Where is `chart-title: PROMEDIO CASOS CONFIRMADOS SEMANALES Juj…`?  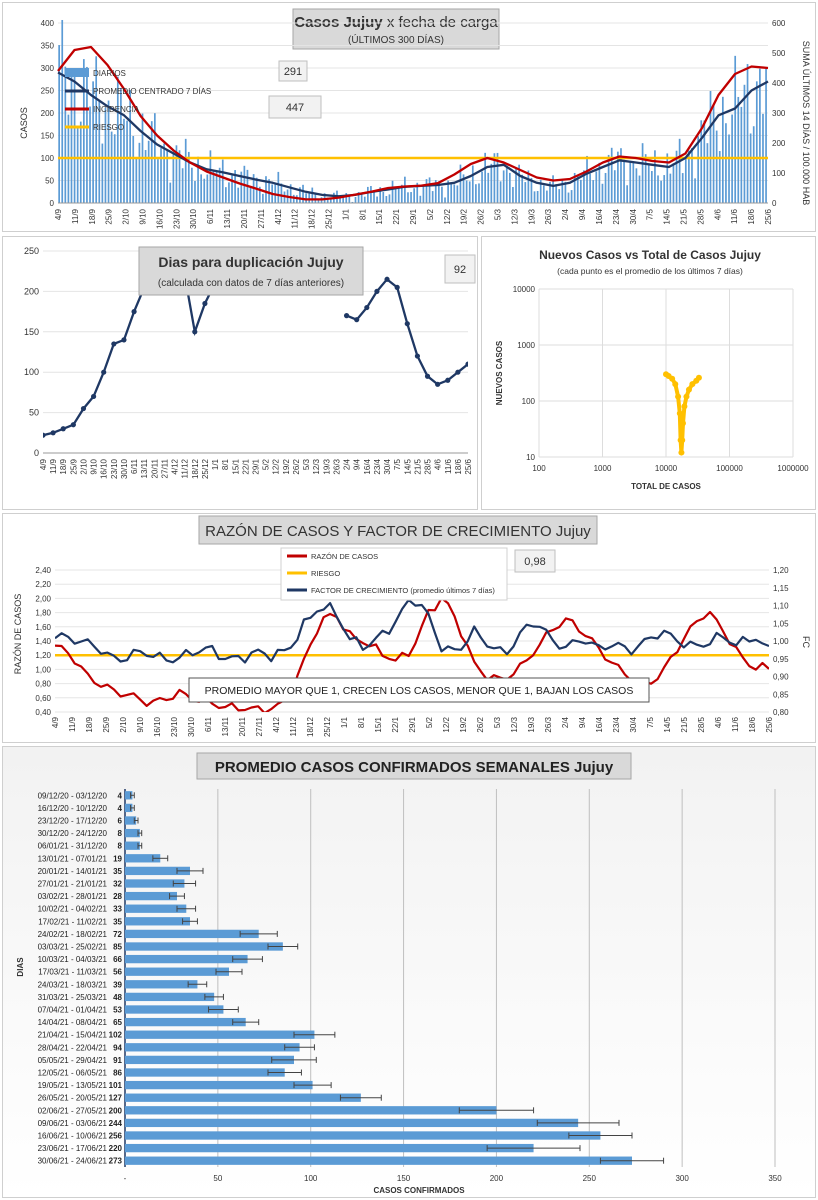 chart-title: PROMEDIO CASOS CONFIRMADOS SEMANALES Juj… is located at coordinates (414, 767).